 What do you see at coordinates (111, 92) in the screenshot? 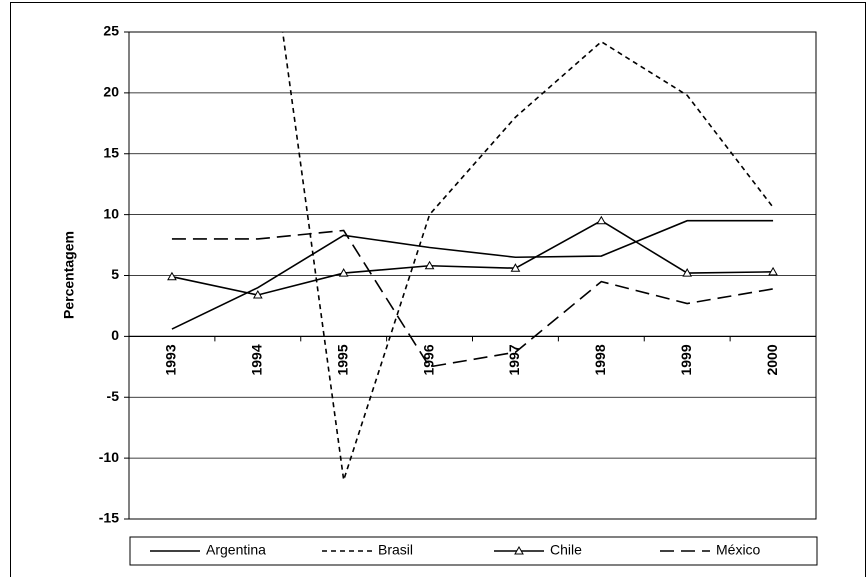
I see `y-tick-label: 20` at bounding box center [111, 92].